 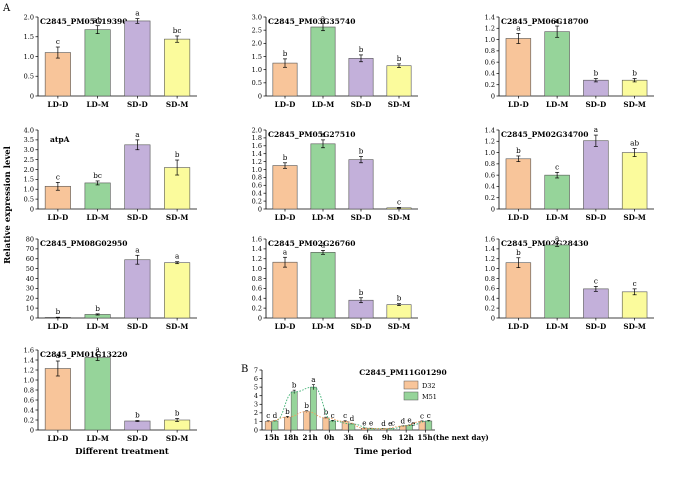 What do you see at coordinates (256, 387) in the screenshot?
I see `y-tick-label: 5` at bounding box center [256, 387].